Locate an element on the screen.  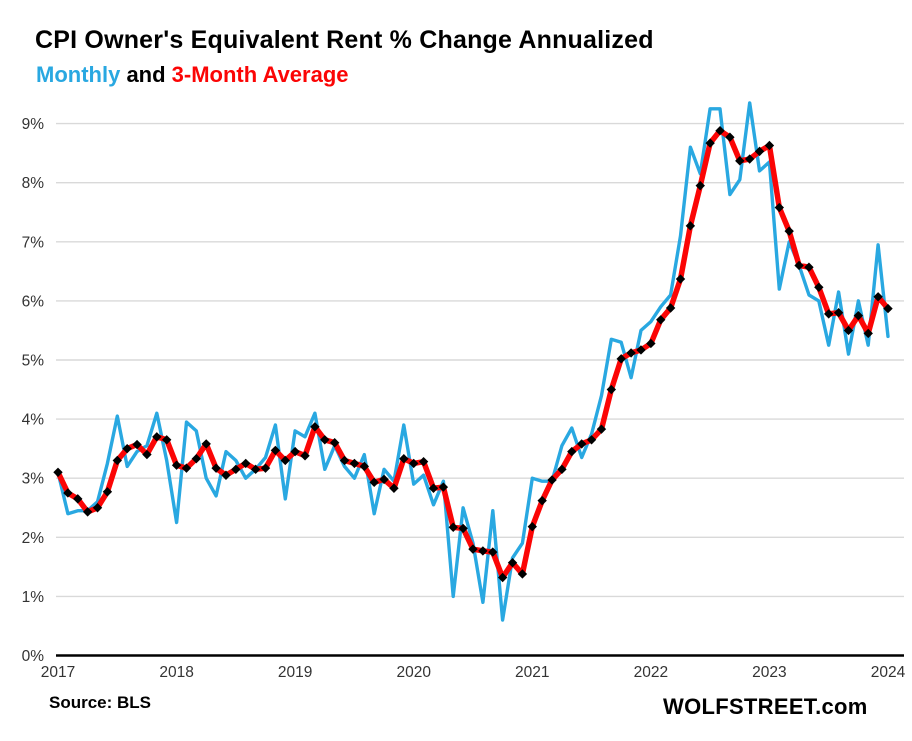
x-tick-label: 2022 is located at coordinates (651, 672).